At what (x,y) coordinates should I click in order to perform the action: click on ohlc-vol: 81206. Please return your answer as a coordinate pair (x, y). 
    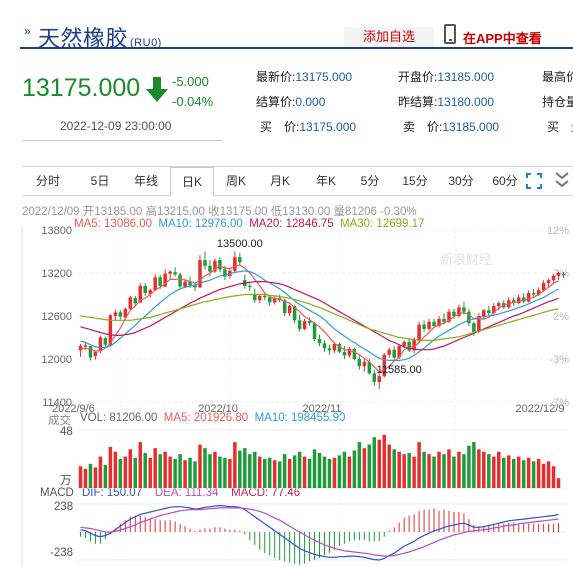
    Looking at the image, I should click on (360, 212).